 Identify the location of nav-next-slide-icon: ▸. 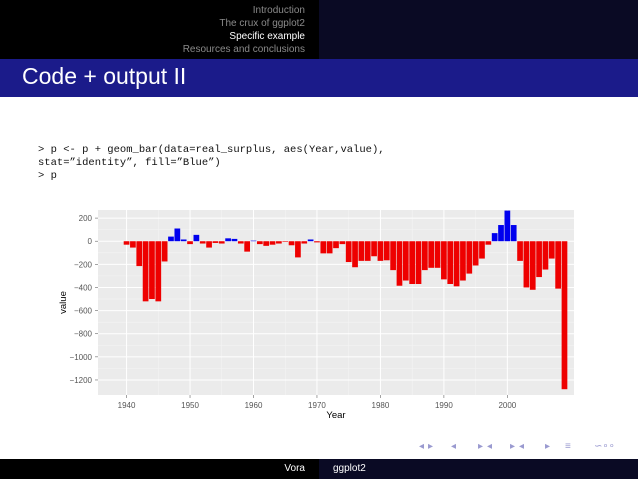
(481, 446).